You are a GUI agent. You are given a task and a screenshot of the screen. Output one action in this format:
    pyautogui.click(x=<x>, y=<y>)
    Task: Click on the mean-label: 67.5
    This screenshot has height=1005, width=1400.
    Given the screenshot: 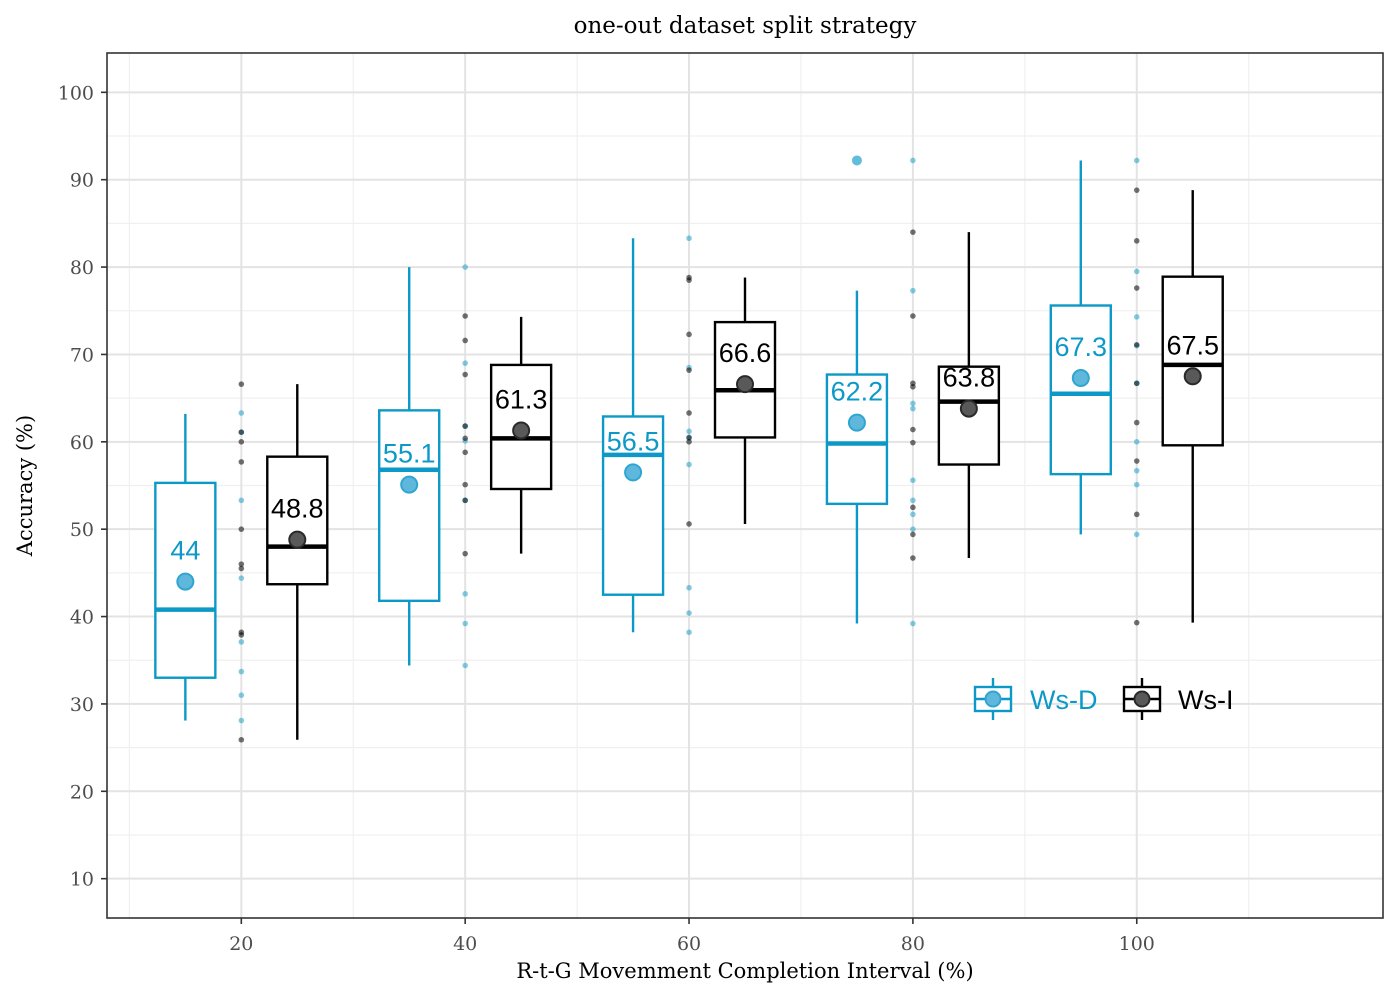 What is the action you would take?
    pyautogui.click(x=1192, y=345)
    